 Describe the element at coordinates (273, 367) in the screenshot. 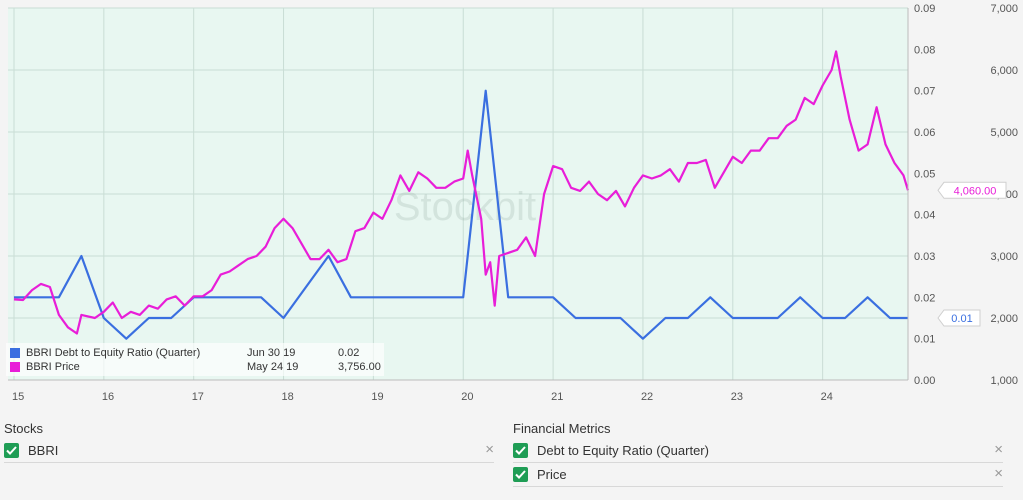

I see `legend-series-date: May 24 19` at that location.